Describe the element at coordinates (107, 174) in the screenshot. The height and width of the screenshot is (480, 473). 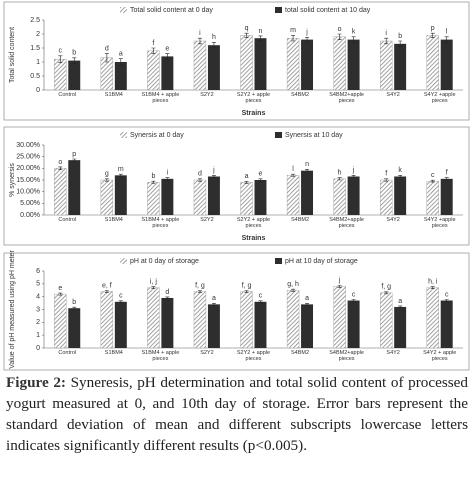
I see `data-label: g` at that location.